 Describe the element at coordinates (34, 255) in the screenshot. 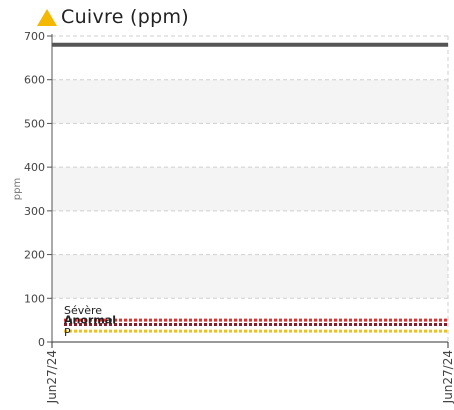

I see `y-tick-label: 200` at that location.